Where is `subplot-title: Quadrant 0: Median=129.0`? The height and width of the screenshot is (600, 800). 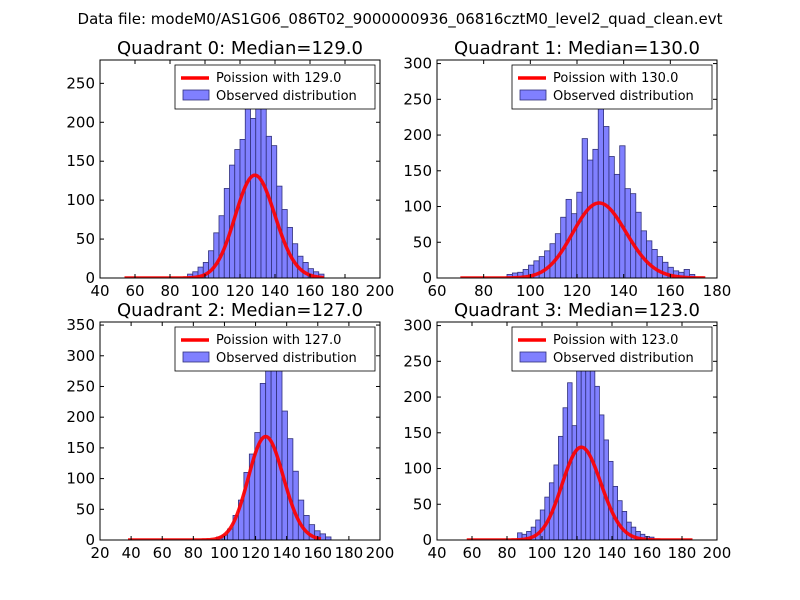
subplot-title: Quadrant 0: Median=129.0 is located at coordinates (240, 48).